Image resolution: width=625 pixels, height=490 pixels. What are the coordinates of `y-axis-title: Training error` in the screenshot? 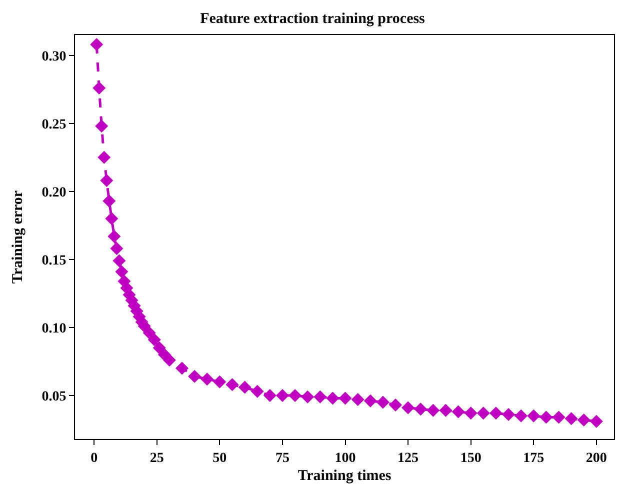 It's located at (18, 237).